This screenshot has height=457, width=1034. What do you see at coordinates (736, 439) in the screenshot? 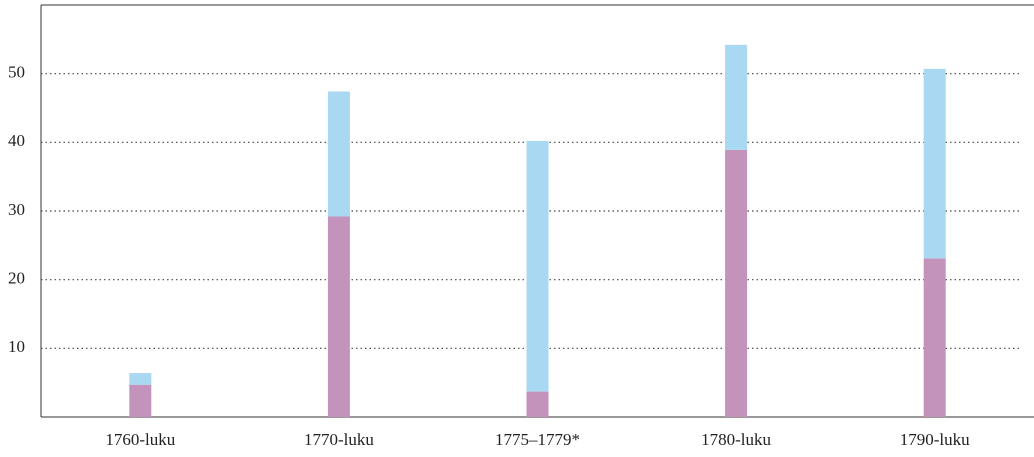
I see `x-tick-label: 1780-luku` at bounding box center [736, 439].